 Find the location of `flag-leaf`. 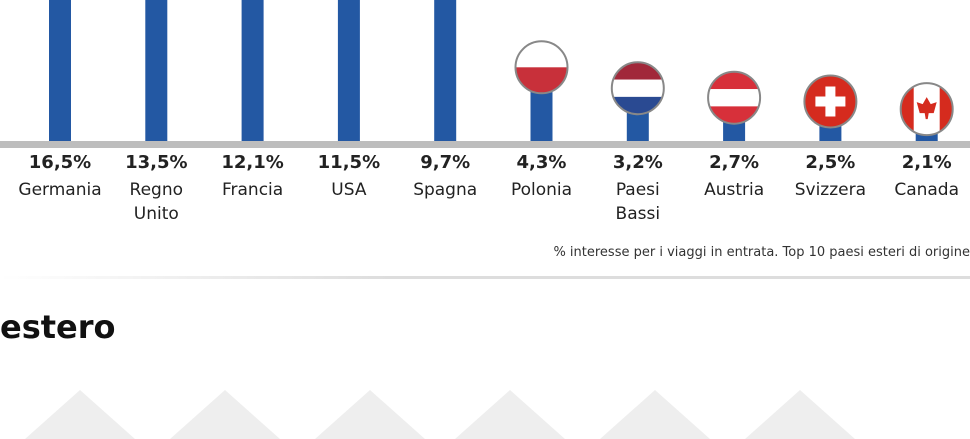

flag-leaf is located at coordinates (926, 108).